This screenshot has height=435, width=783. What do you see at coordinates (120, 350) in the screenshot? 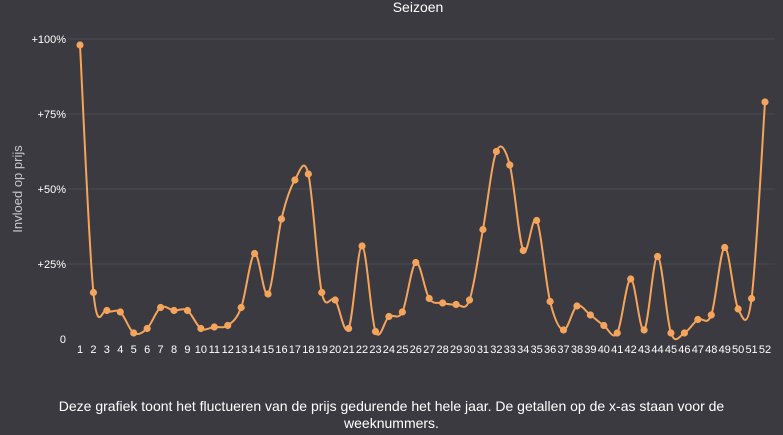
I see `x-tick-label: 4` at bounding box center [120, 350].